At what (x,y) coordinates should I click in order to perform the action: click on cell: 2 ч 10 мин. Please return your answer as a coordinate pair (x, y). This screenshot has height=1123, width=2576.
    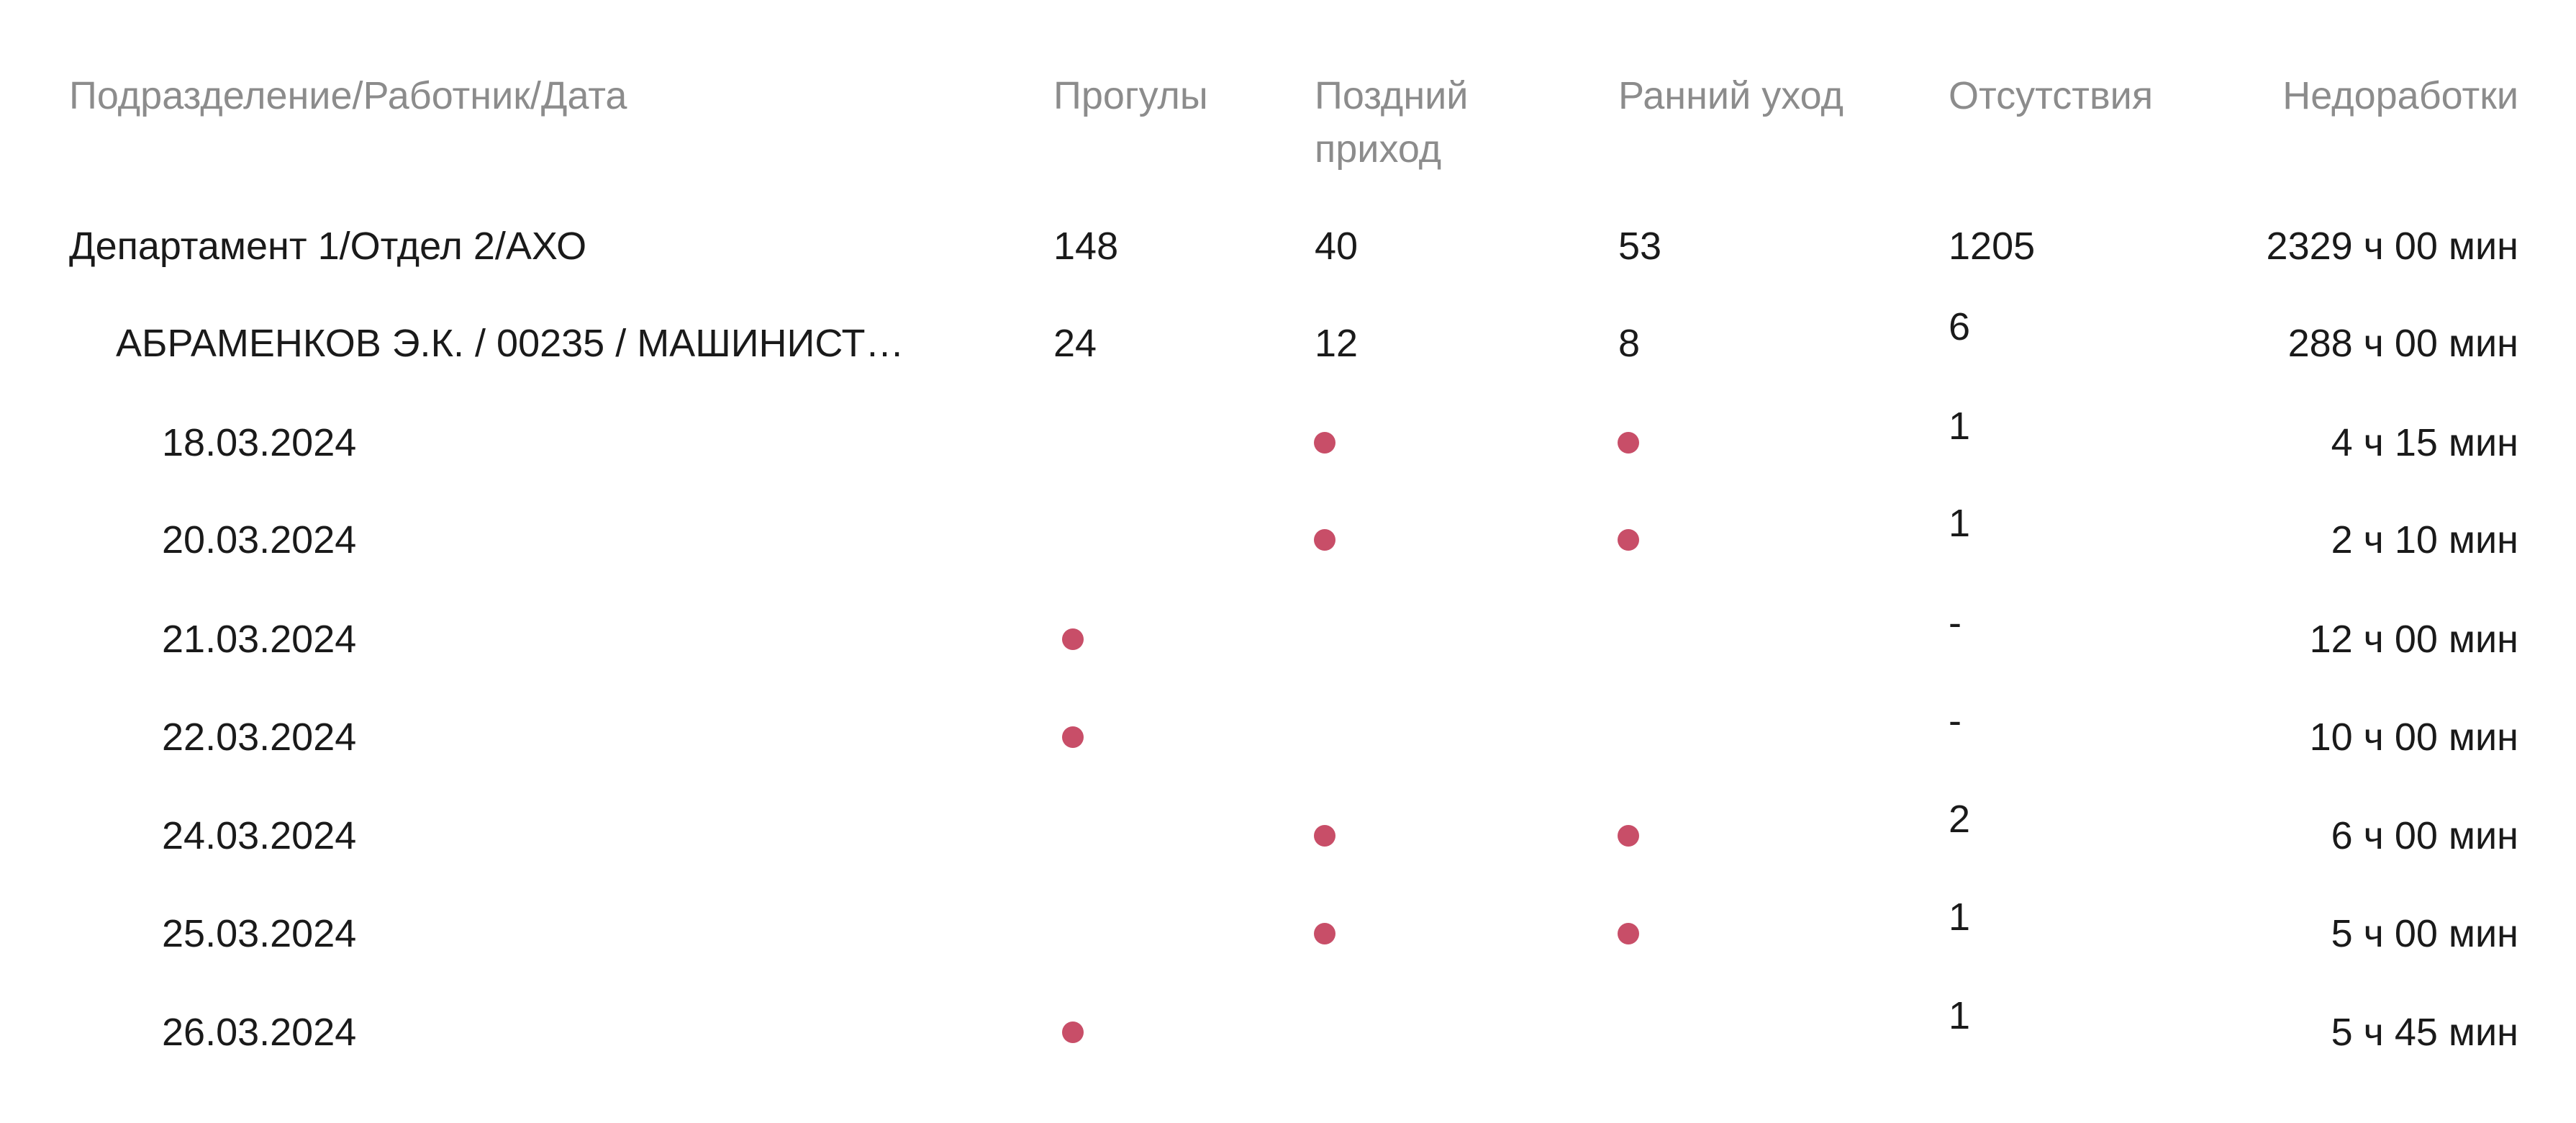
    Looking at the image, I should click on (2424, 540).